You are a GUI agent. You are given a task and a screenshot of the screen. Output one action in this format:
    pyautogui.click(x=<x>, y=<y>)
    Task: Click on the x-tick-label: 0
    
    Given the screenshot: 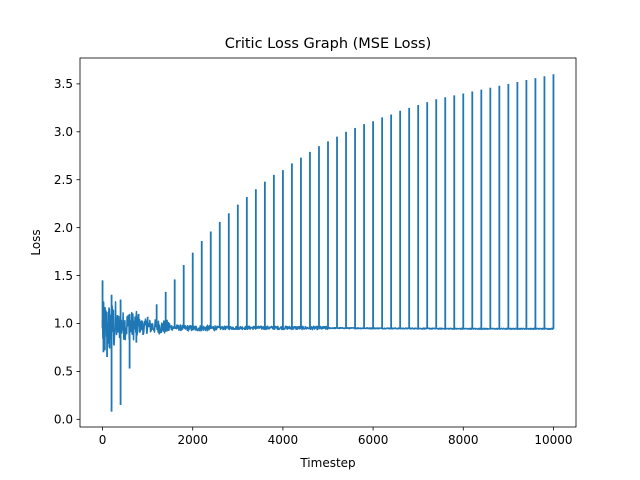 What is the action you would take?
    pyautogui.click(x=103, y=440)
    